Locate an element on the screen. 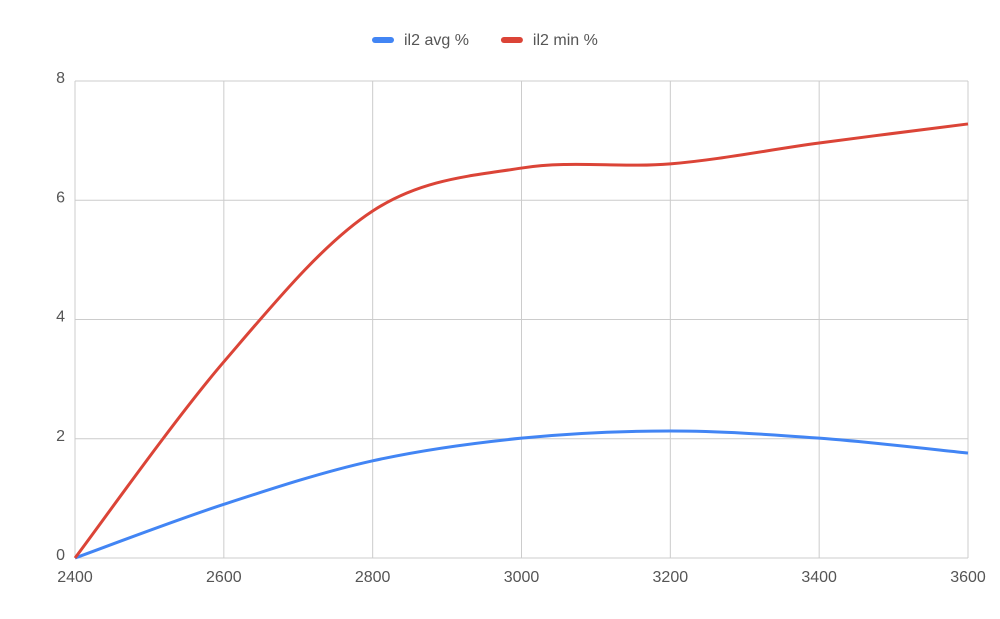  legend-label: il2 avg % is located at coordinates (436, 40).